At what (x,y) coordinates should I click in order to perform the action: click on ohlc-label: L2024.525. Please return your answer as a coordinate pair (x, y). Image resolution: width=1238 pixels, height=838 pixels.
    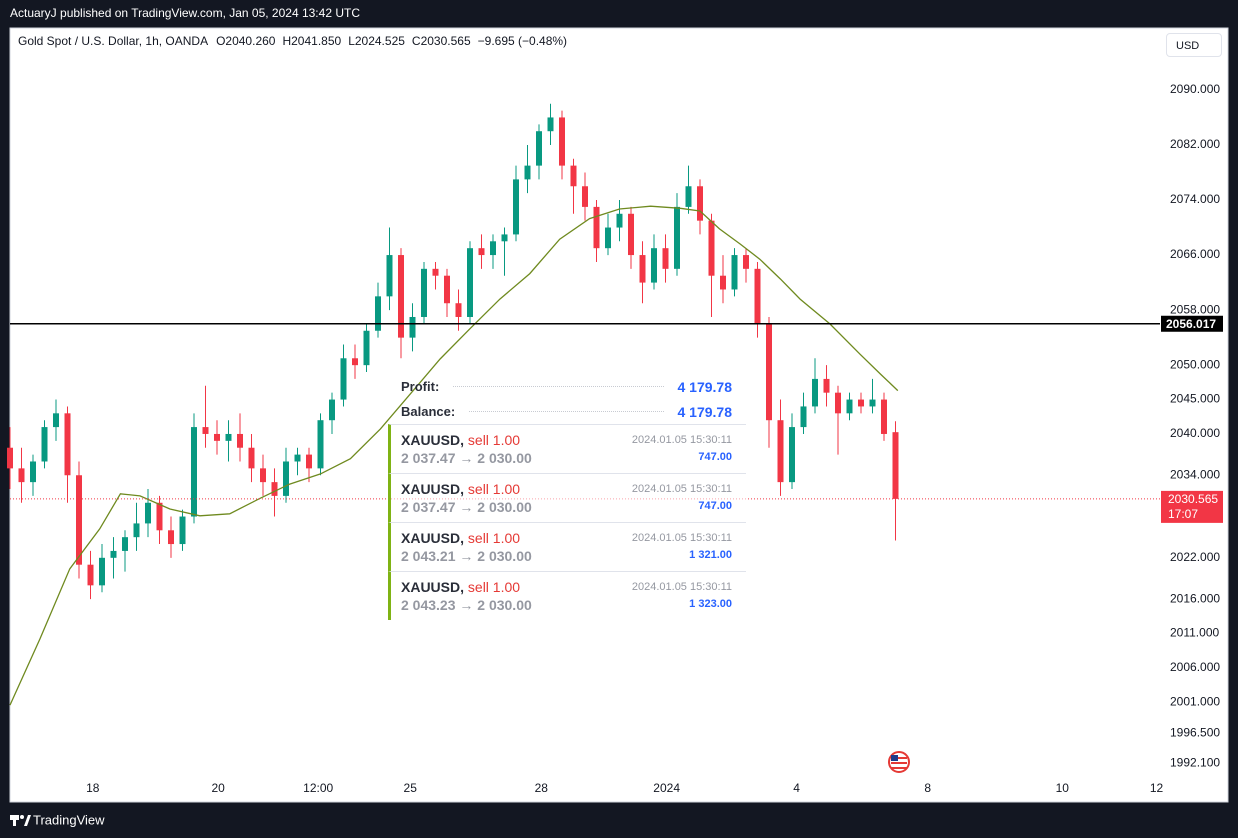
    Looking at the image, I should click on (376, 41).